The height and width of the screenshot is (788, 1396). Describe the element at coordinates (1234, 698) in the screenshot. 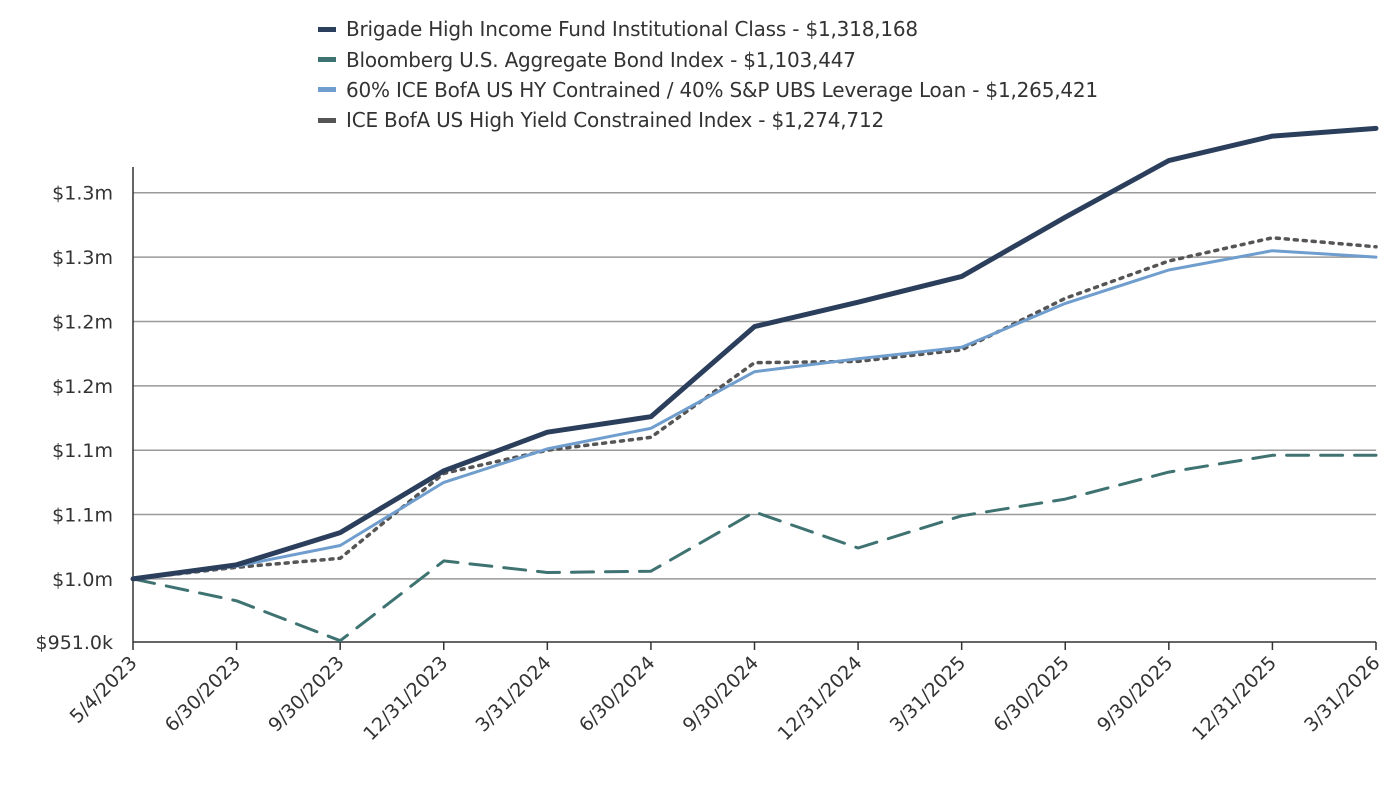

I see `x-tick-label: 12/31/2025` at that location.